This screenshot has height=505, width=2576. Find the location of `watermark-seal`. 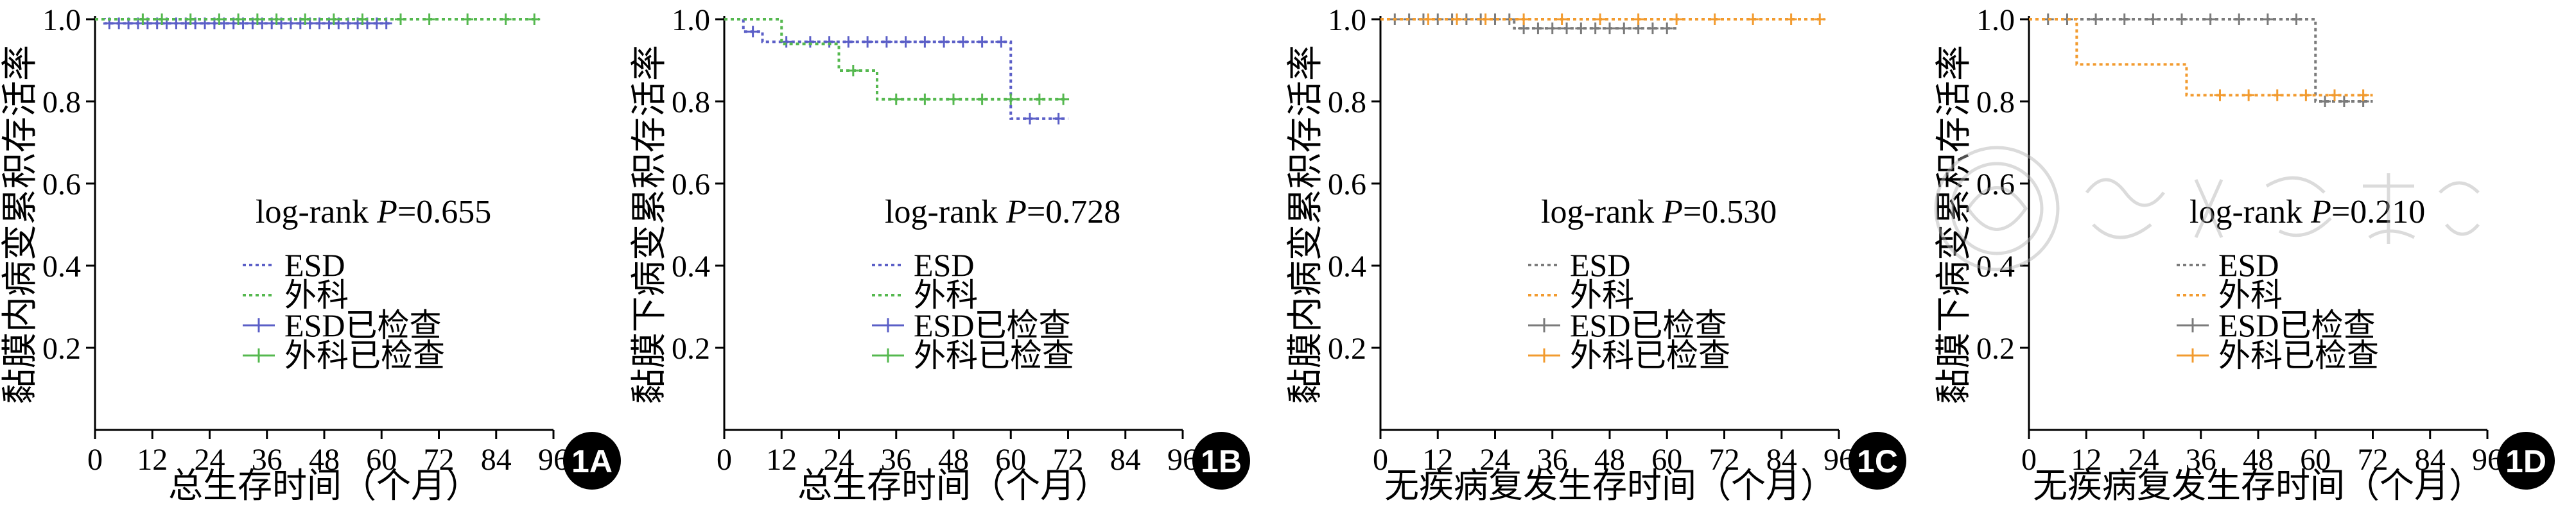

watermark-seal is located at coordinates (2207, 208).